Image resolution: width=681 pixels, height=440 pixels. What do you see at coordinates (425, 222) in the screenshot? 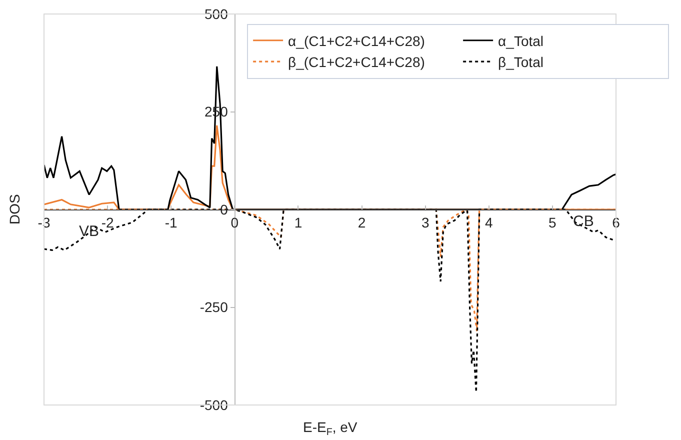
I see `x-tick-label: 3` at bounding box center [425, 222].